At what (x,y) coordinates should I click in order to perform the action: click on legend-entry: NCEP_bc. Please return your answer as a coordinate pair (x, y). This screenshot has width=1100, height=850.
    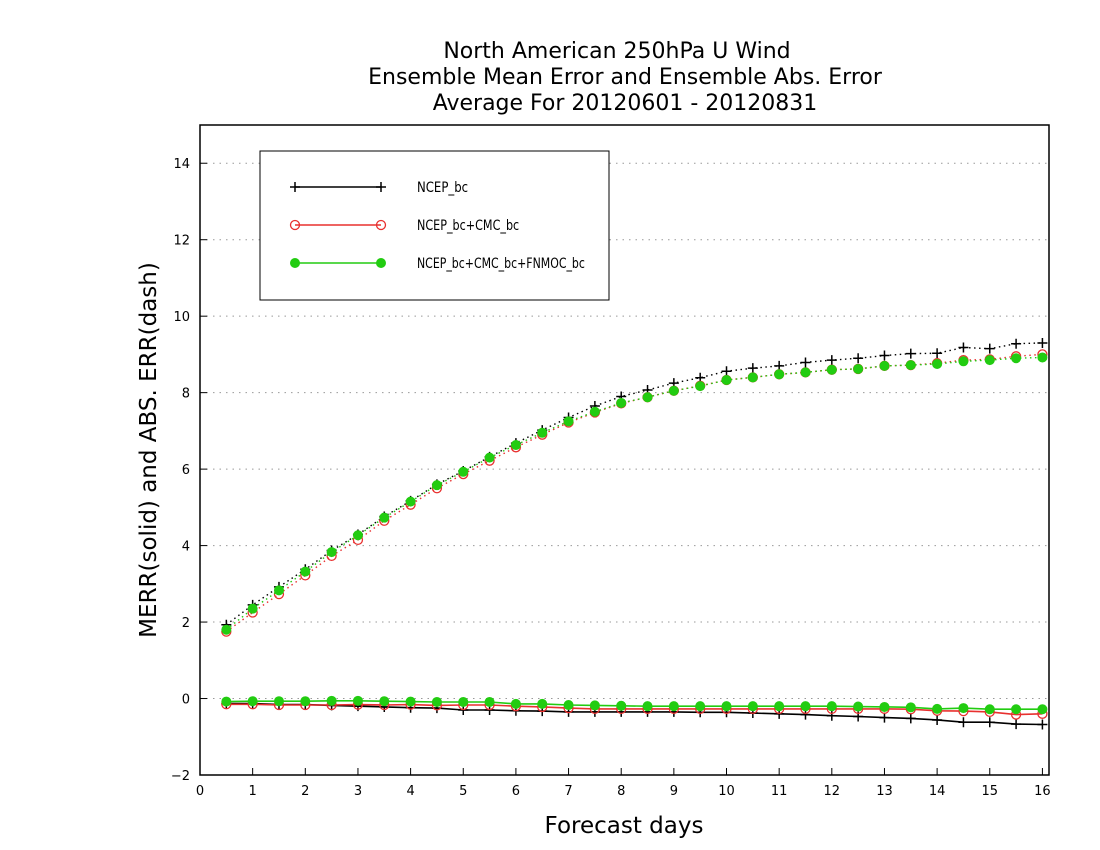
    Looking at the image, I should click on (379, 188).